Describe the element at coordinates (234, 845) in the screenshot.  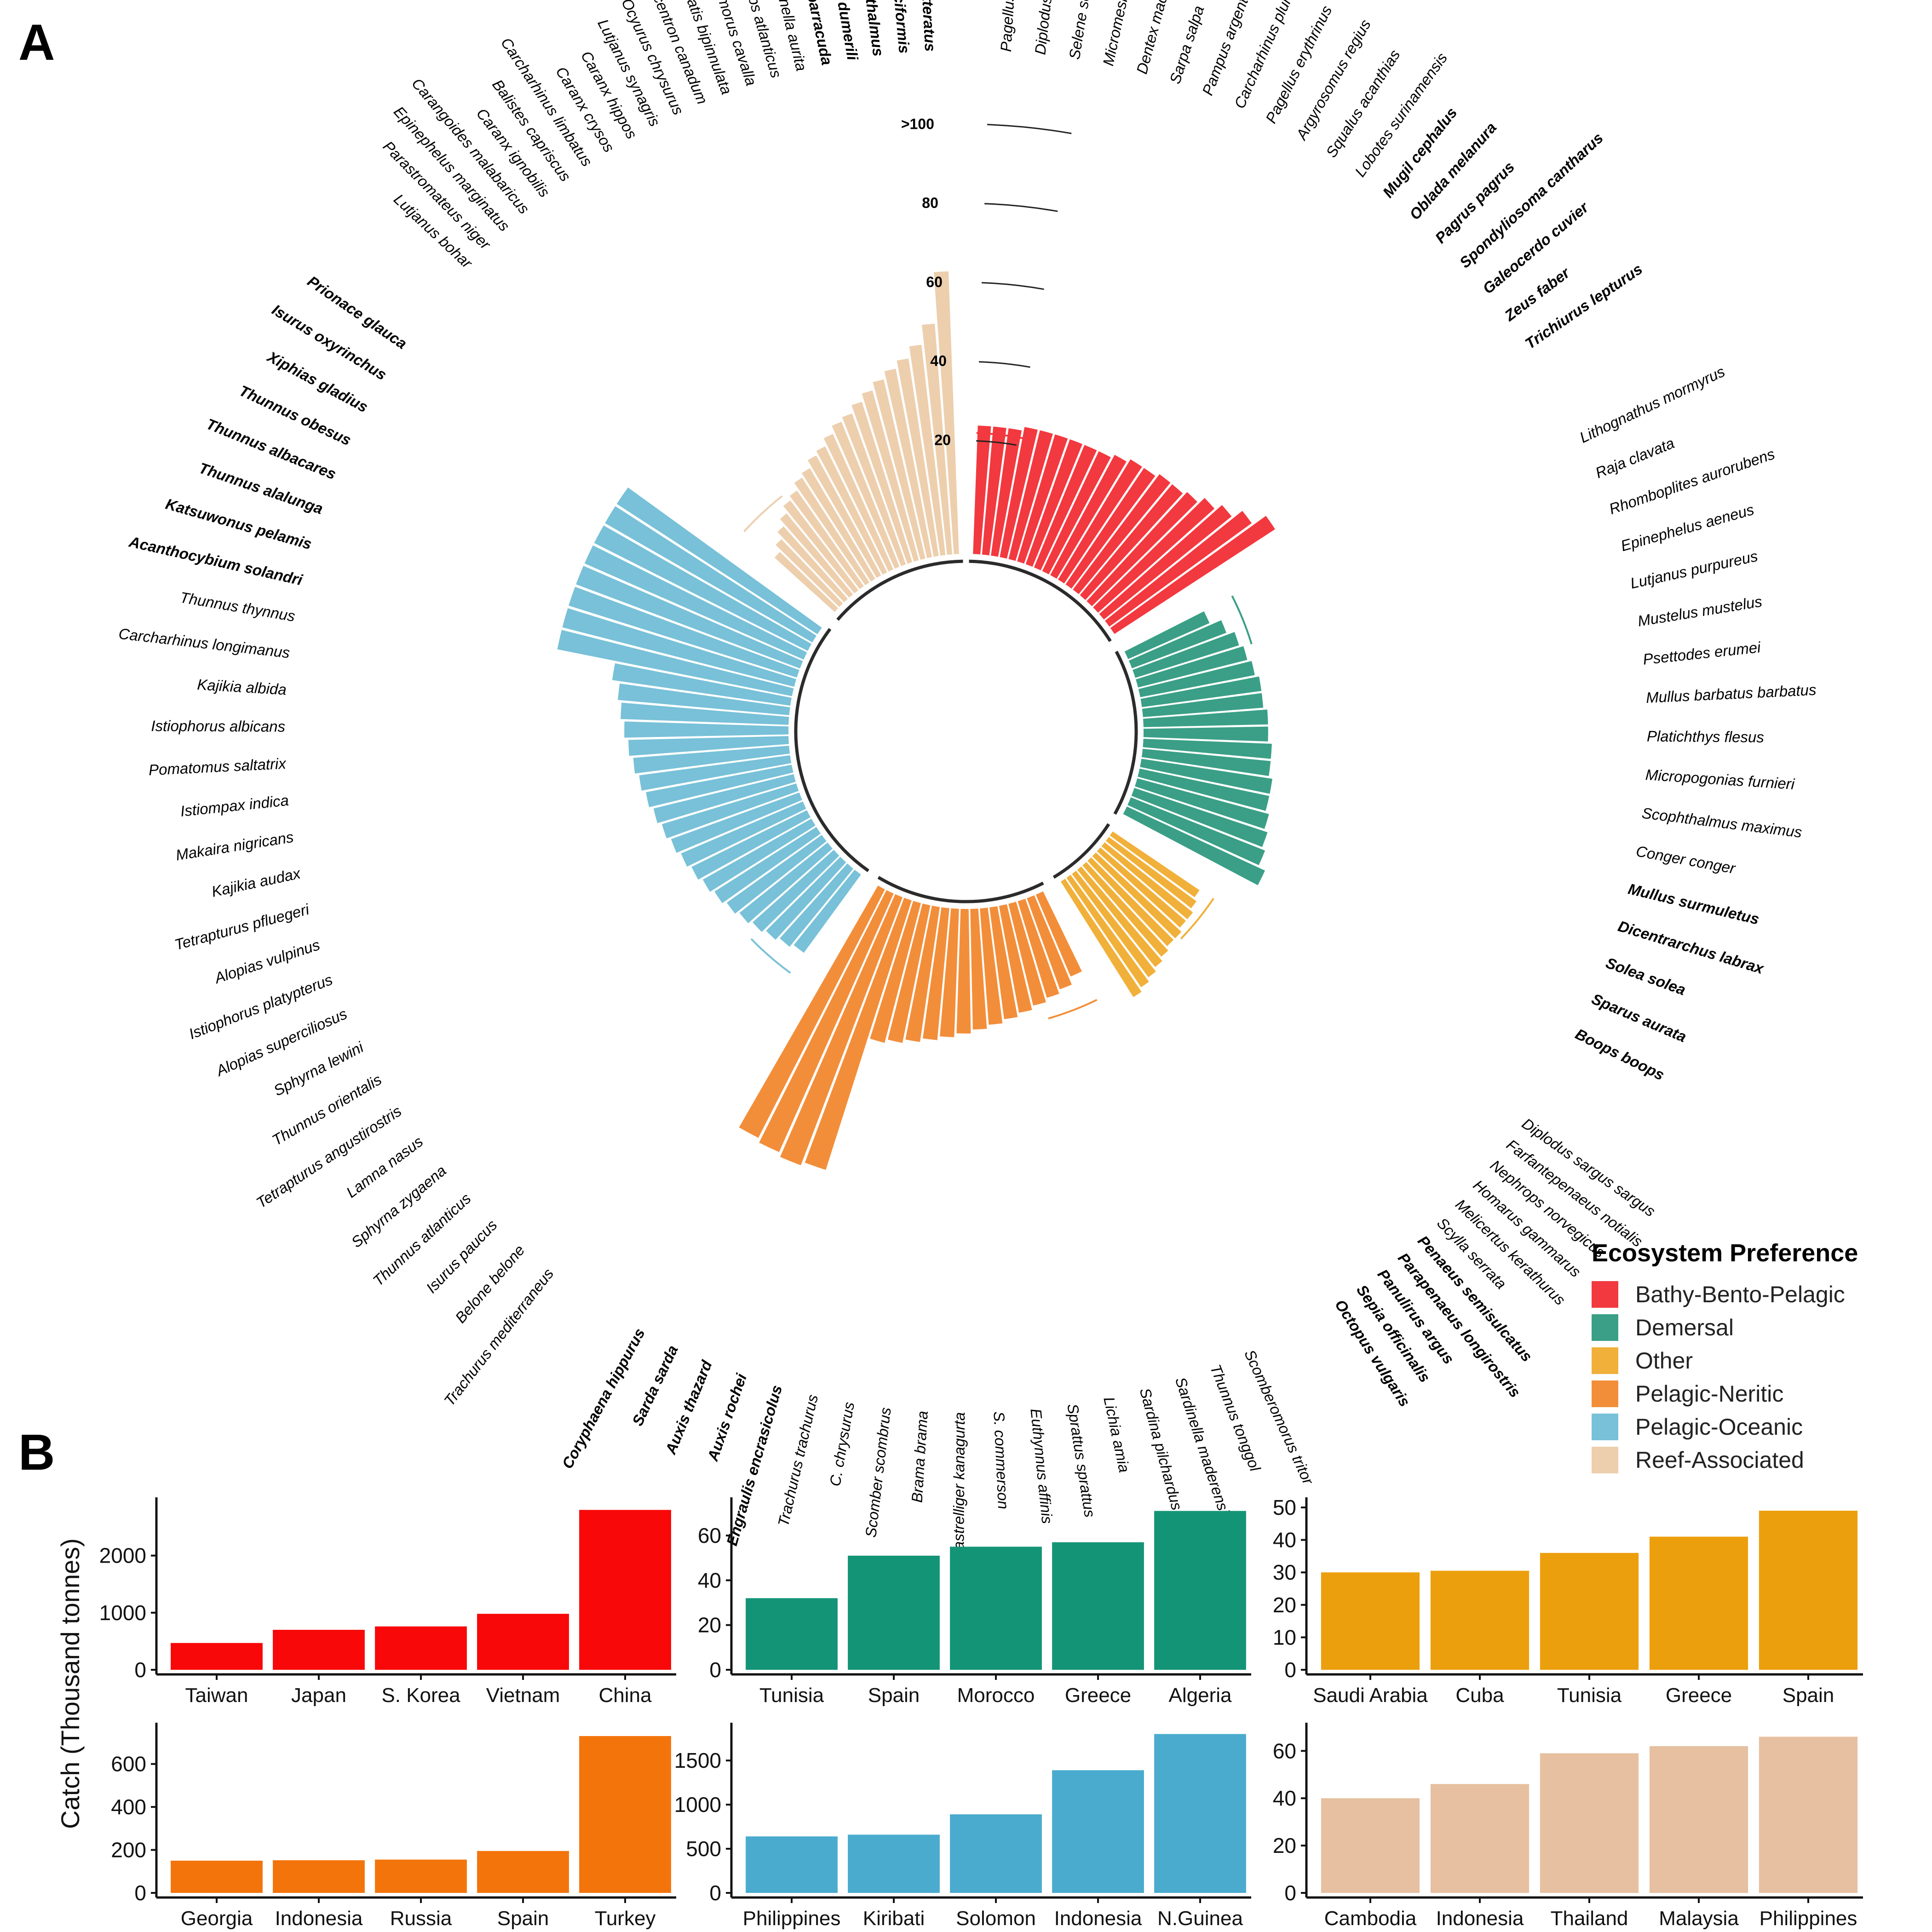
I see `species-label: Makaira nigricans` at that location.